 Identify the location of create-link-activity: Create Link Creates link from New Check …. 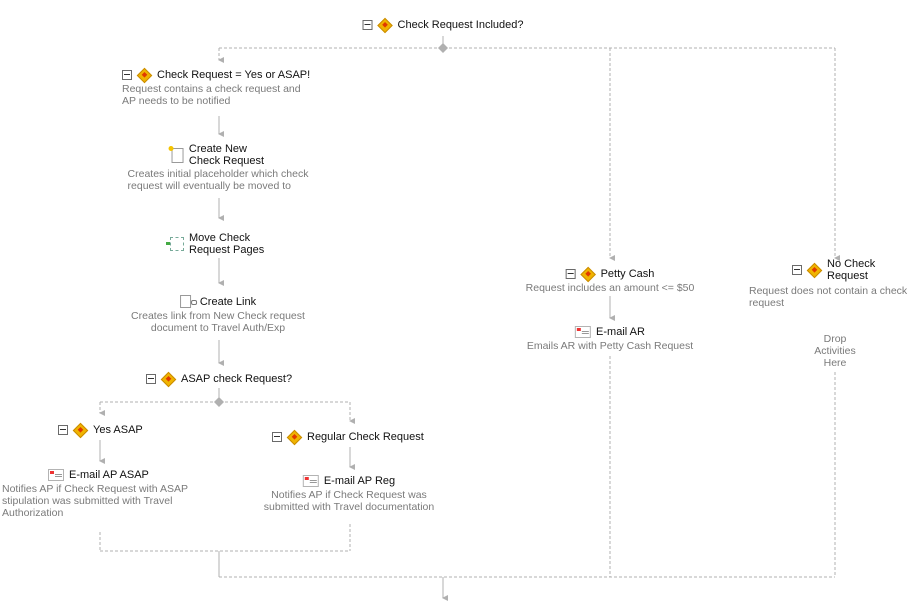
(218, 314).